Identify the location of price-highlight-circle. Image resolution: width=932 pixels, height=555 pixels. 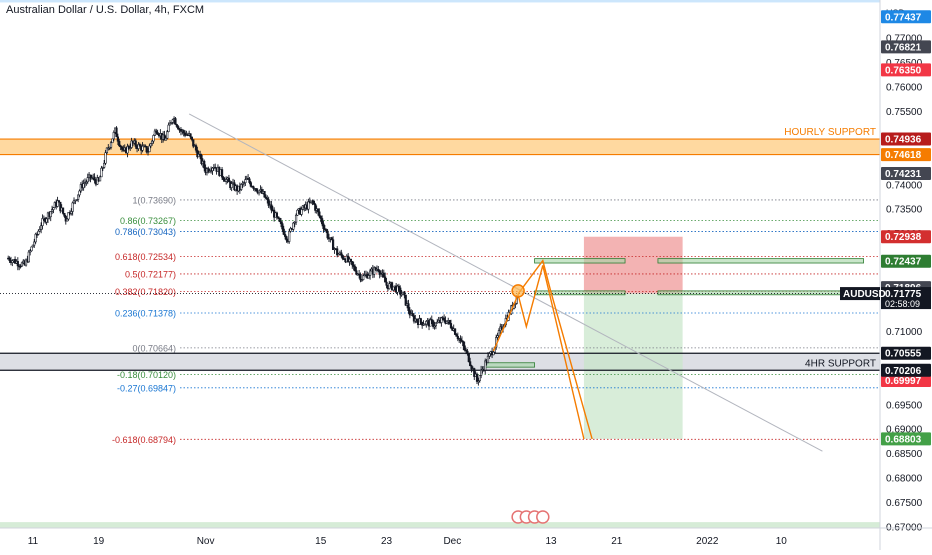
(518, 291).